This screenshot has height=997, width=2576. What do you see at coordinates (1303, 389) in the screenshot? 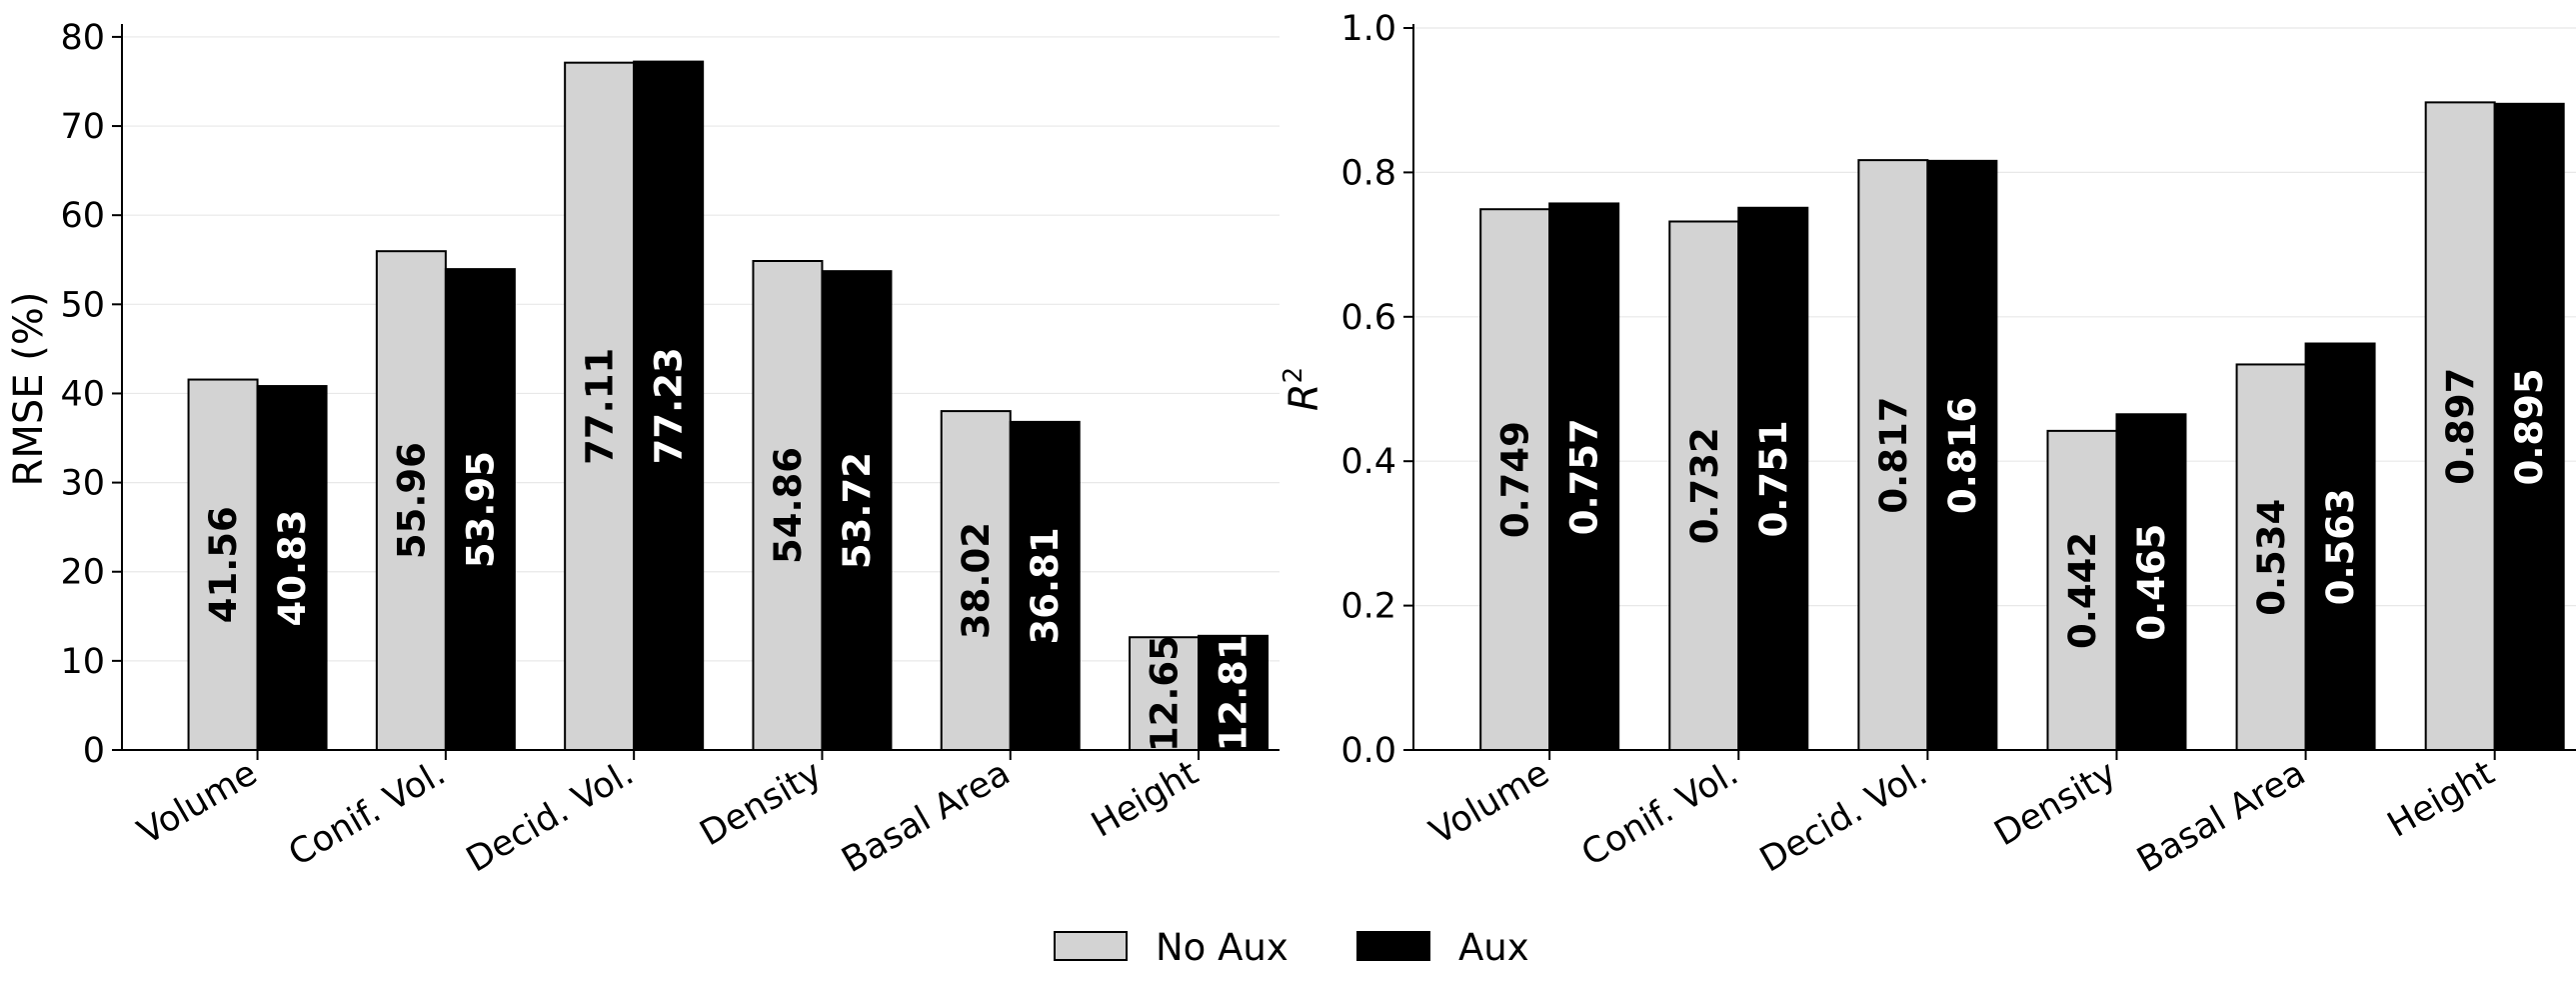
I see `y-axis-label: R2` at bounding box center [1303, 389].